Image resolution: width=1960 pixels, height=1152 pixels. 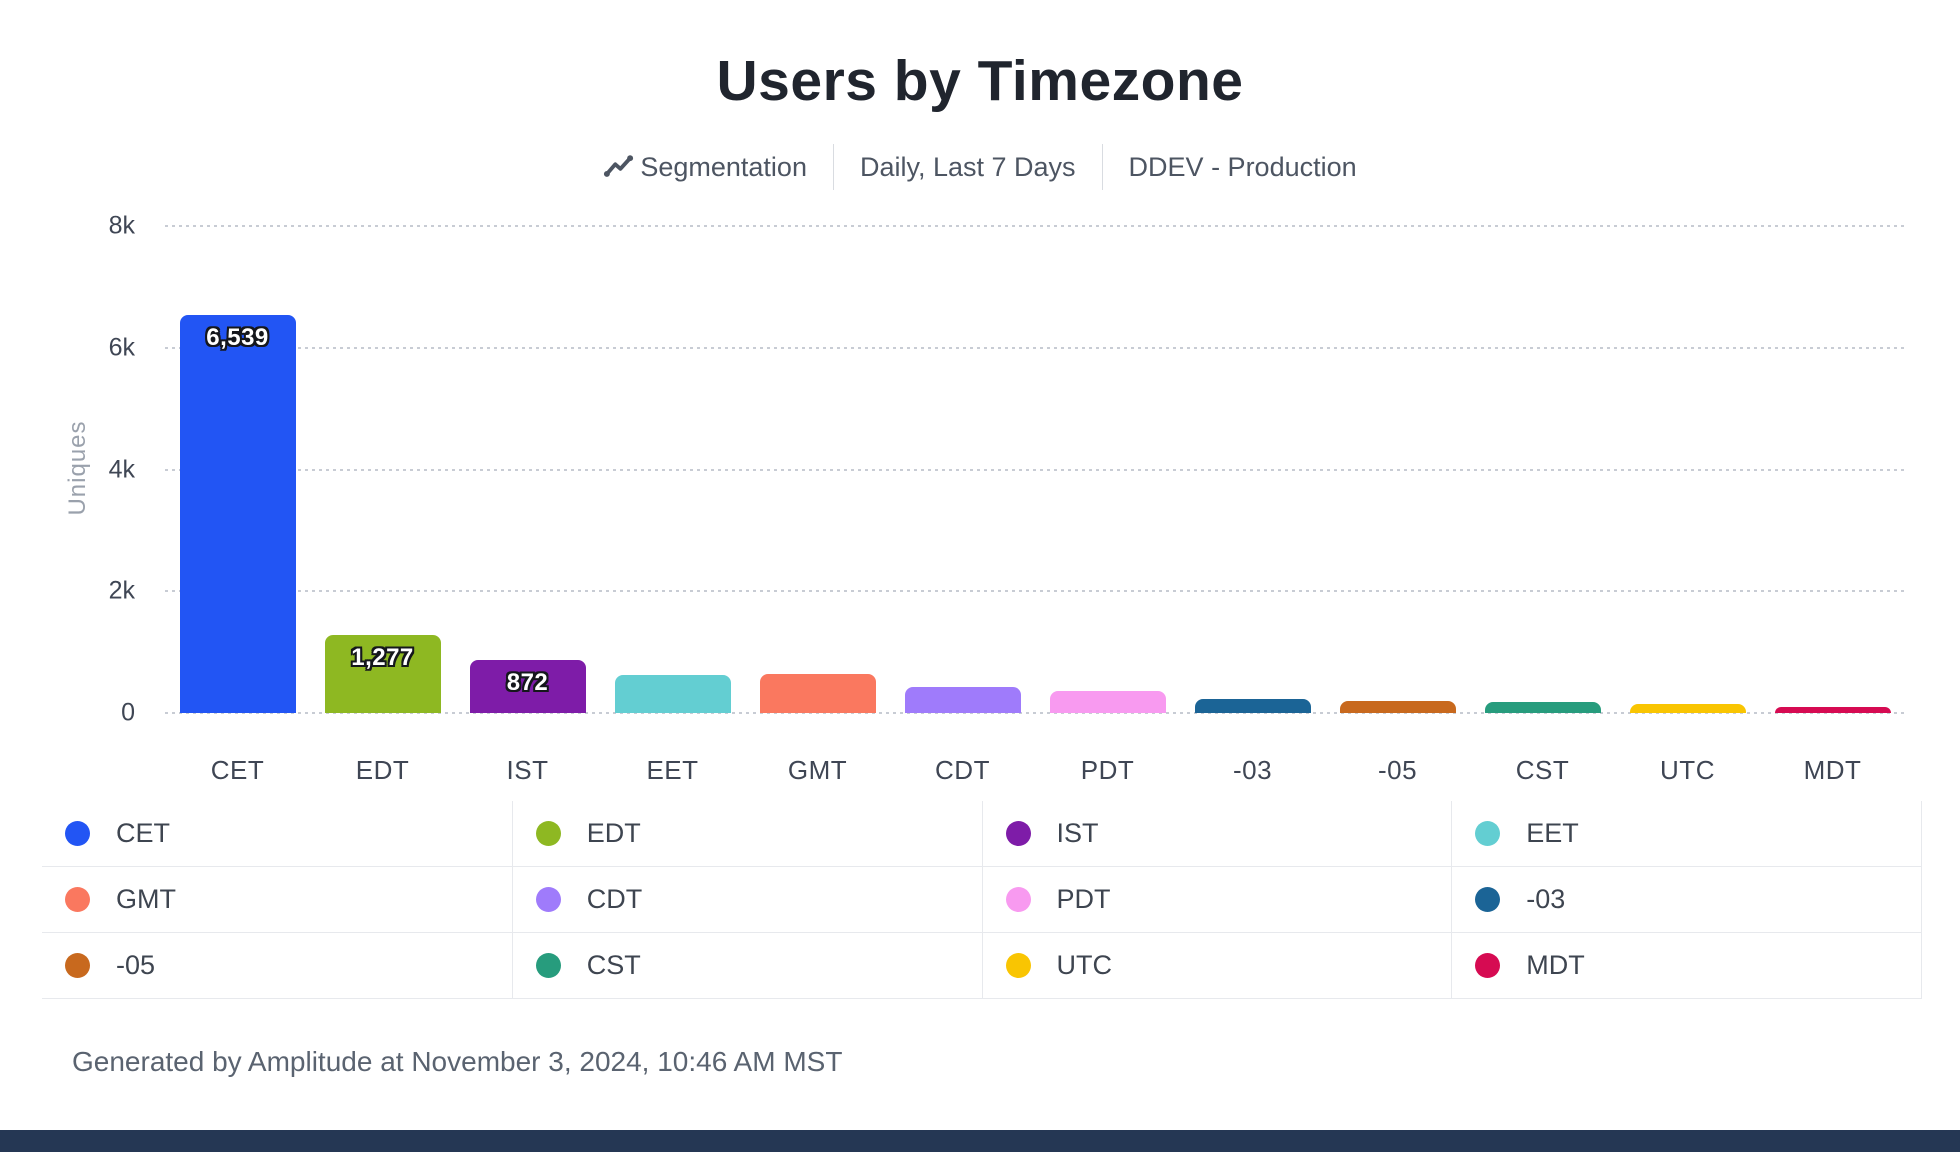 I want to click on chart-type-label: Segmentation, so click(x=723, y=166).